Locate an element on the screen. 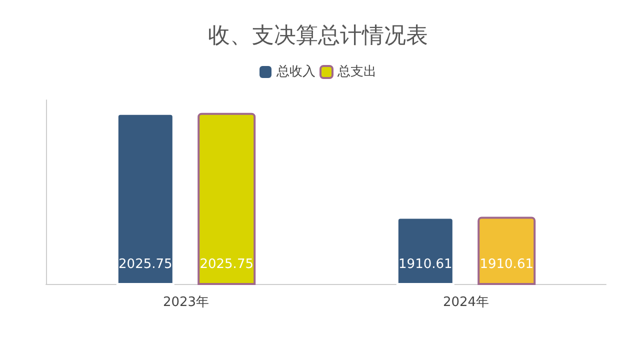 This screenshot has width=640, height=340. x-tick-label: 2024年 is located at coordinates (466, 302).